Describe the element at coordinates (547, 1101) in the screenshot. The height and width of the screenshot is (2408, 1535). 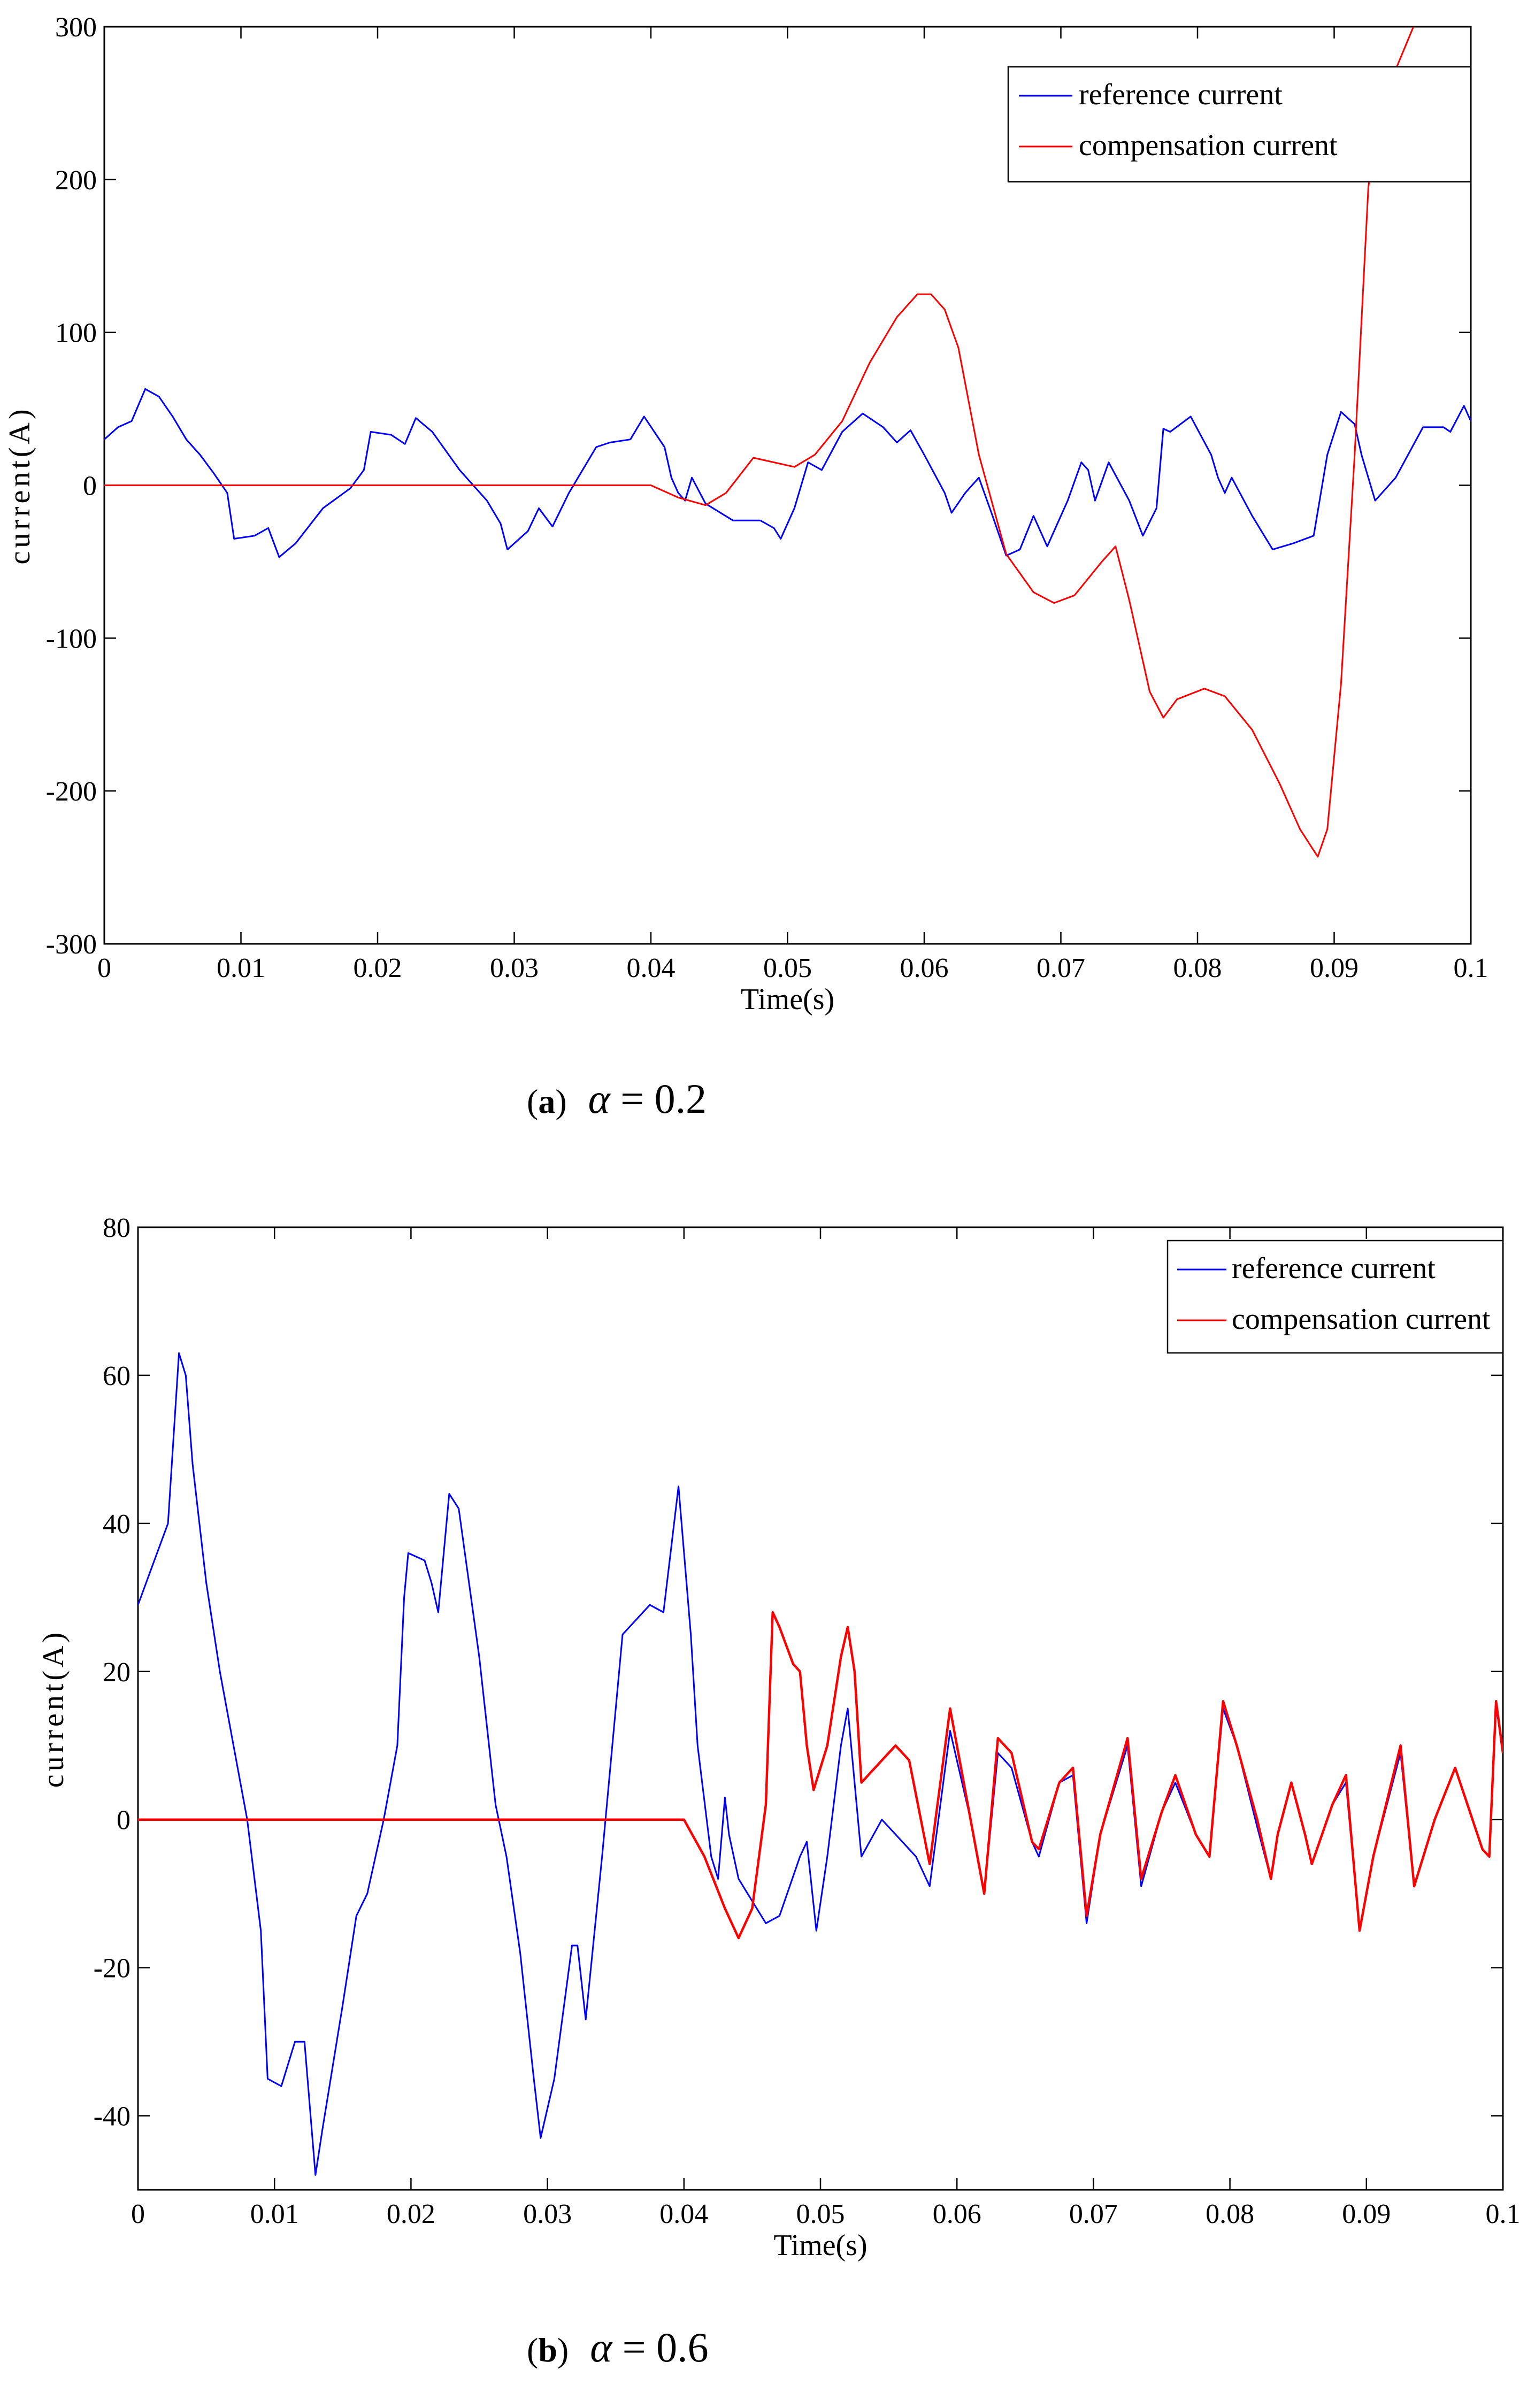
I see `caption-a-tag: a` at that location.